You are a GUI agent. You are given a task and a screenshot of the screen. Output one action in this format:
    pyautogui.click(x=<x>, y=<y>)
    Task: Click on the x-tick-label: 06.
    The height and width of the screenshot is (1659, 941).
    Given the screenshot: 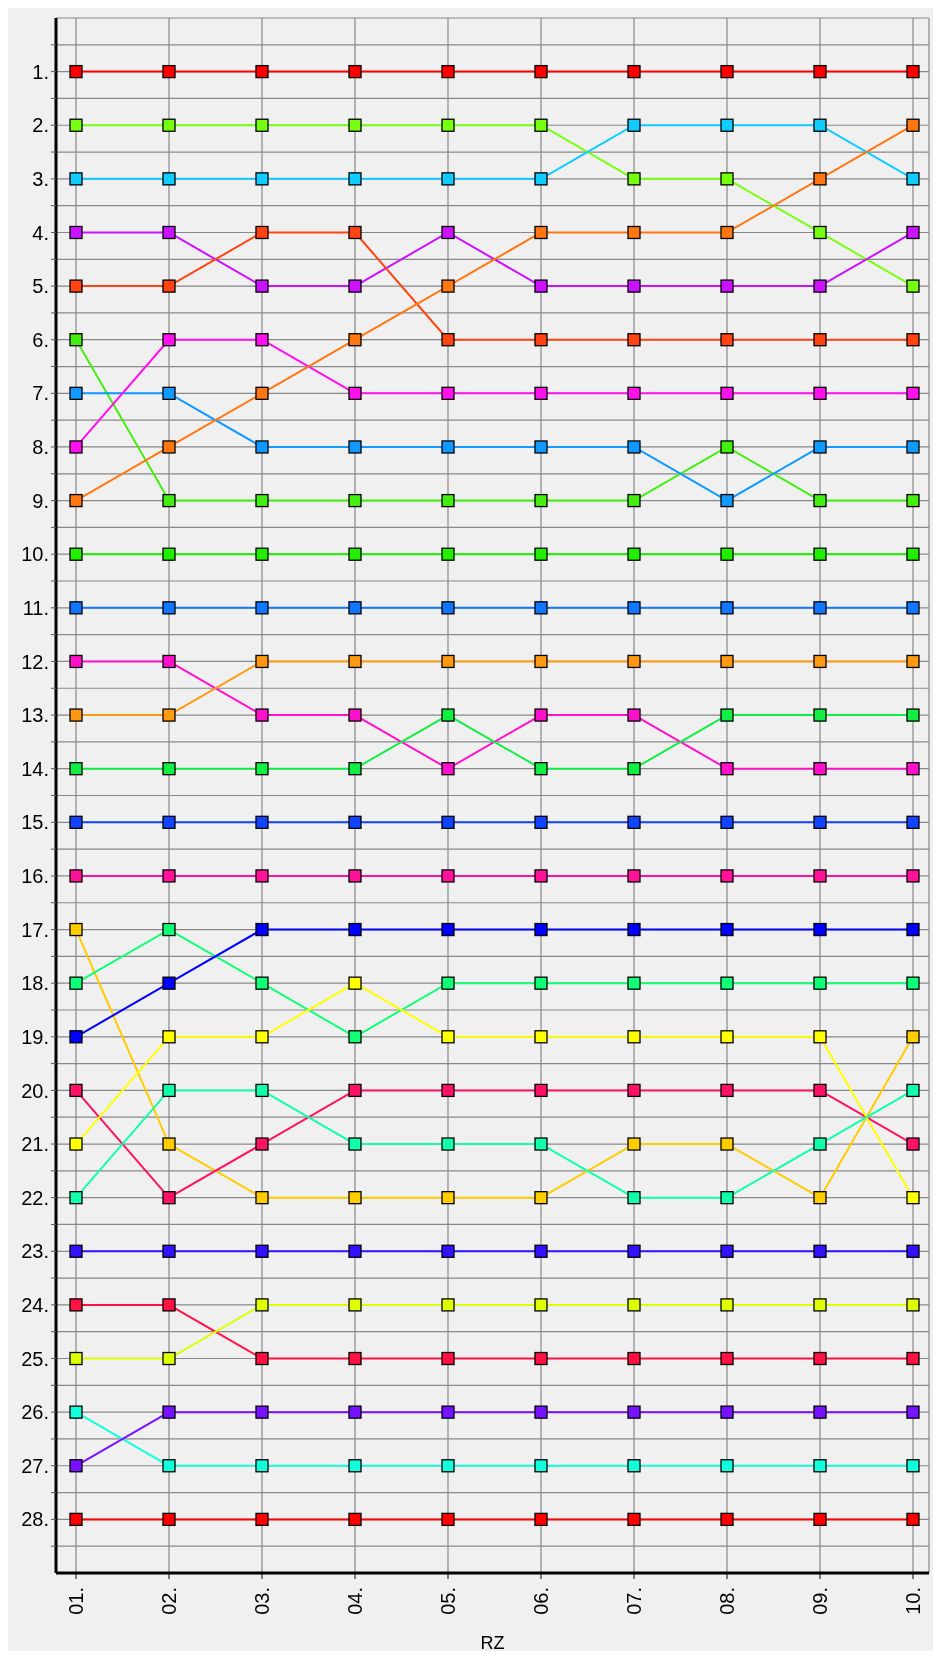 What is the action you would take?
    pyautogui.click(x=541, y=1601)
    